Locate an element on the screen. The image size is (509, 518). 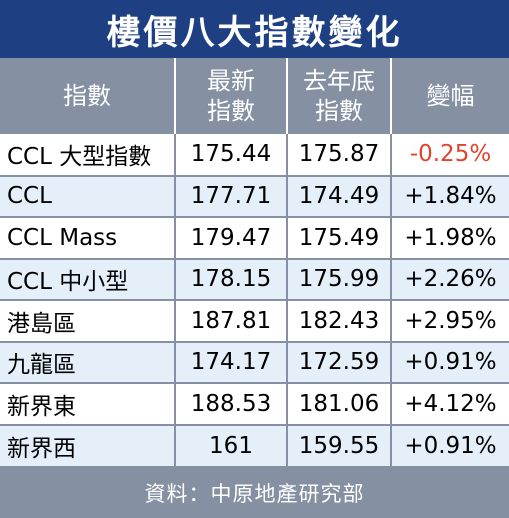
table-row: CCL 177.71 174.49 +1.84% is located at coordinates (254, 195).